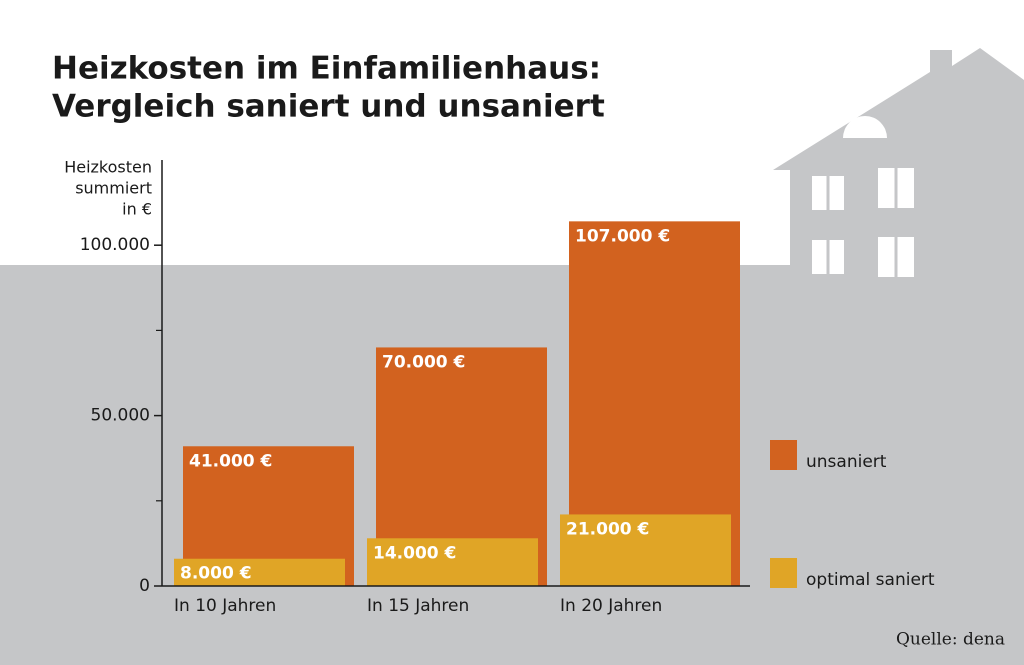 This screenshot has width=1024, height=665. What do you see at coordinates (113, 188) in the screenshot?
I see `y-axis-label: summiert` at bounding box center [113, 188].